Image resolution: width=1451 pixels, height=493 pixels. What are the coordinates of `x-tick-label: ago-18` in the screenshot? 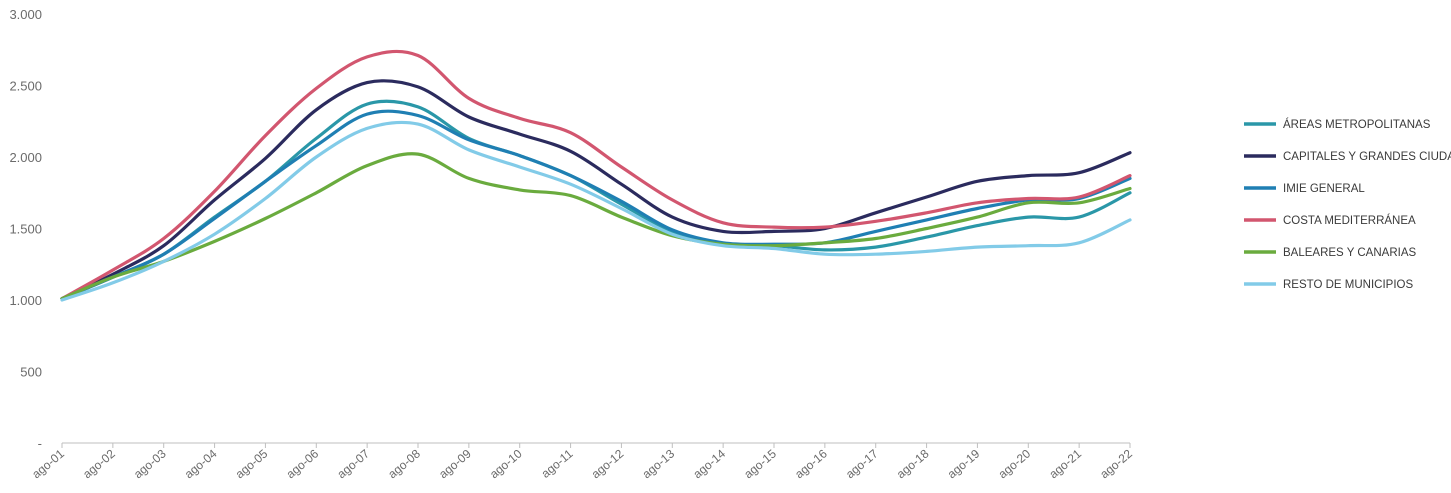 It's located at (913, 463).